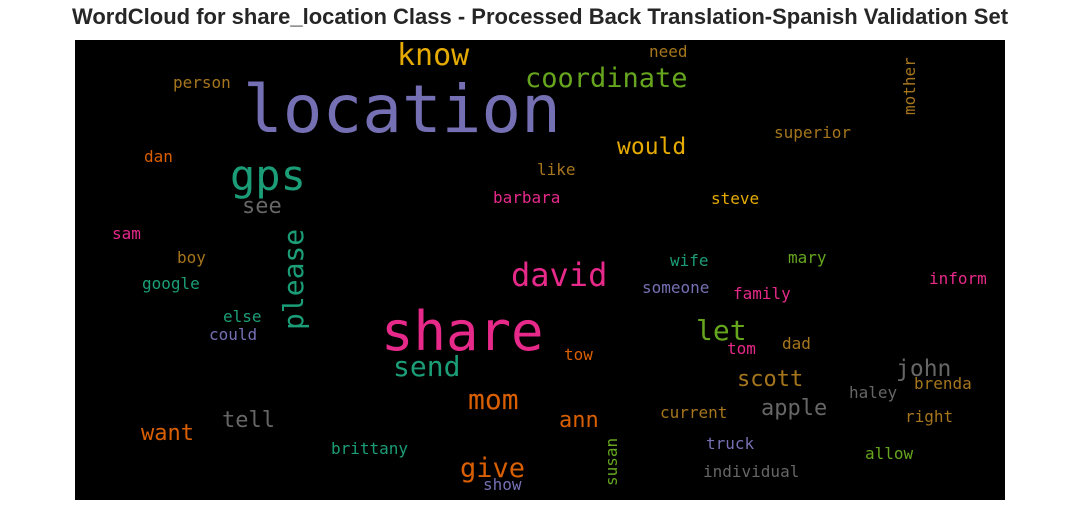  Describe the element at coordinates (126, 233) in the screenshot. I see `word-sam: sam` at that location.